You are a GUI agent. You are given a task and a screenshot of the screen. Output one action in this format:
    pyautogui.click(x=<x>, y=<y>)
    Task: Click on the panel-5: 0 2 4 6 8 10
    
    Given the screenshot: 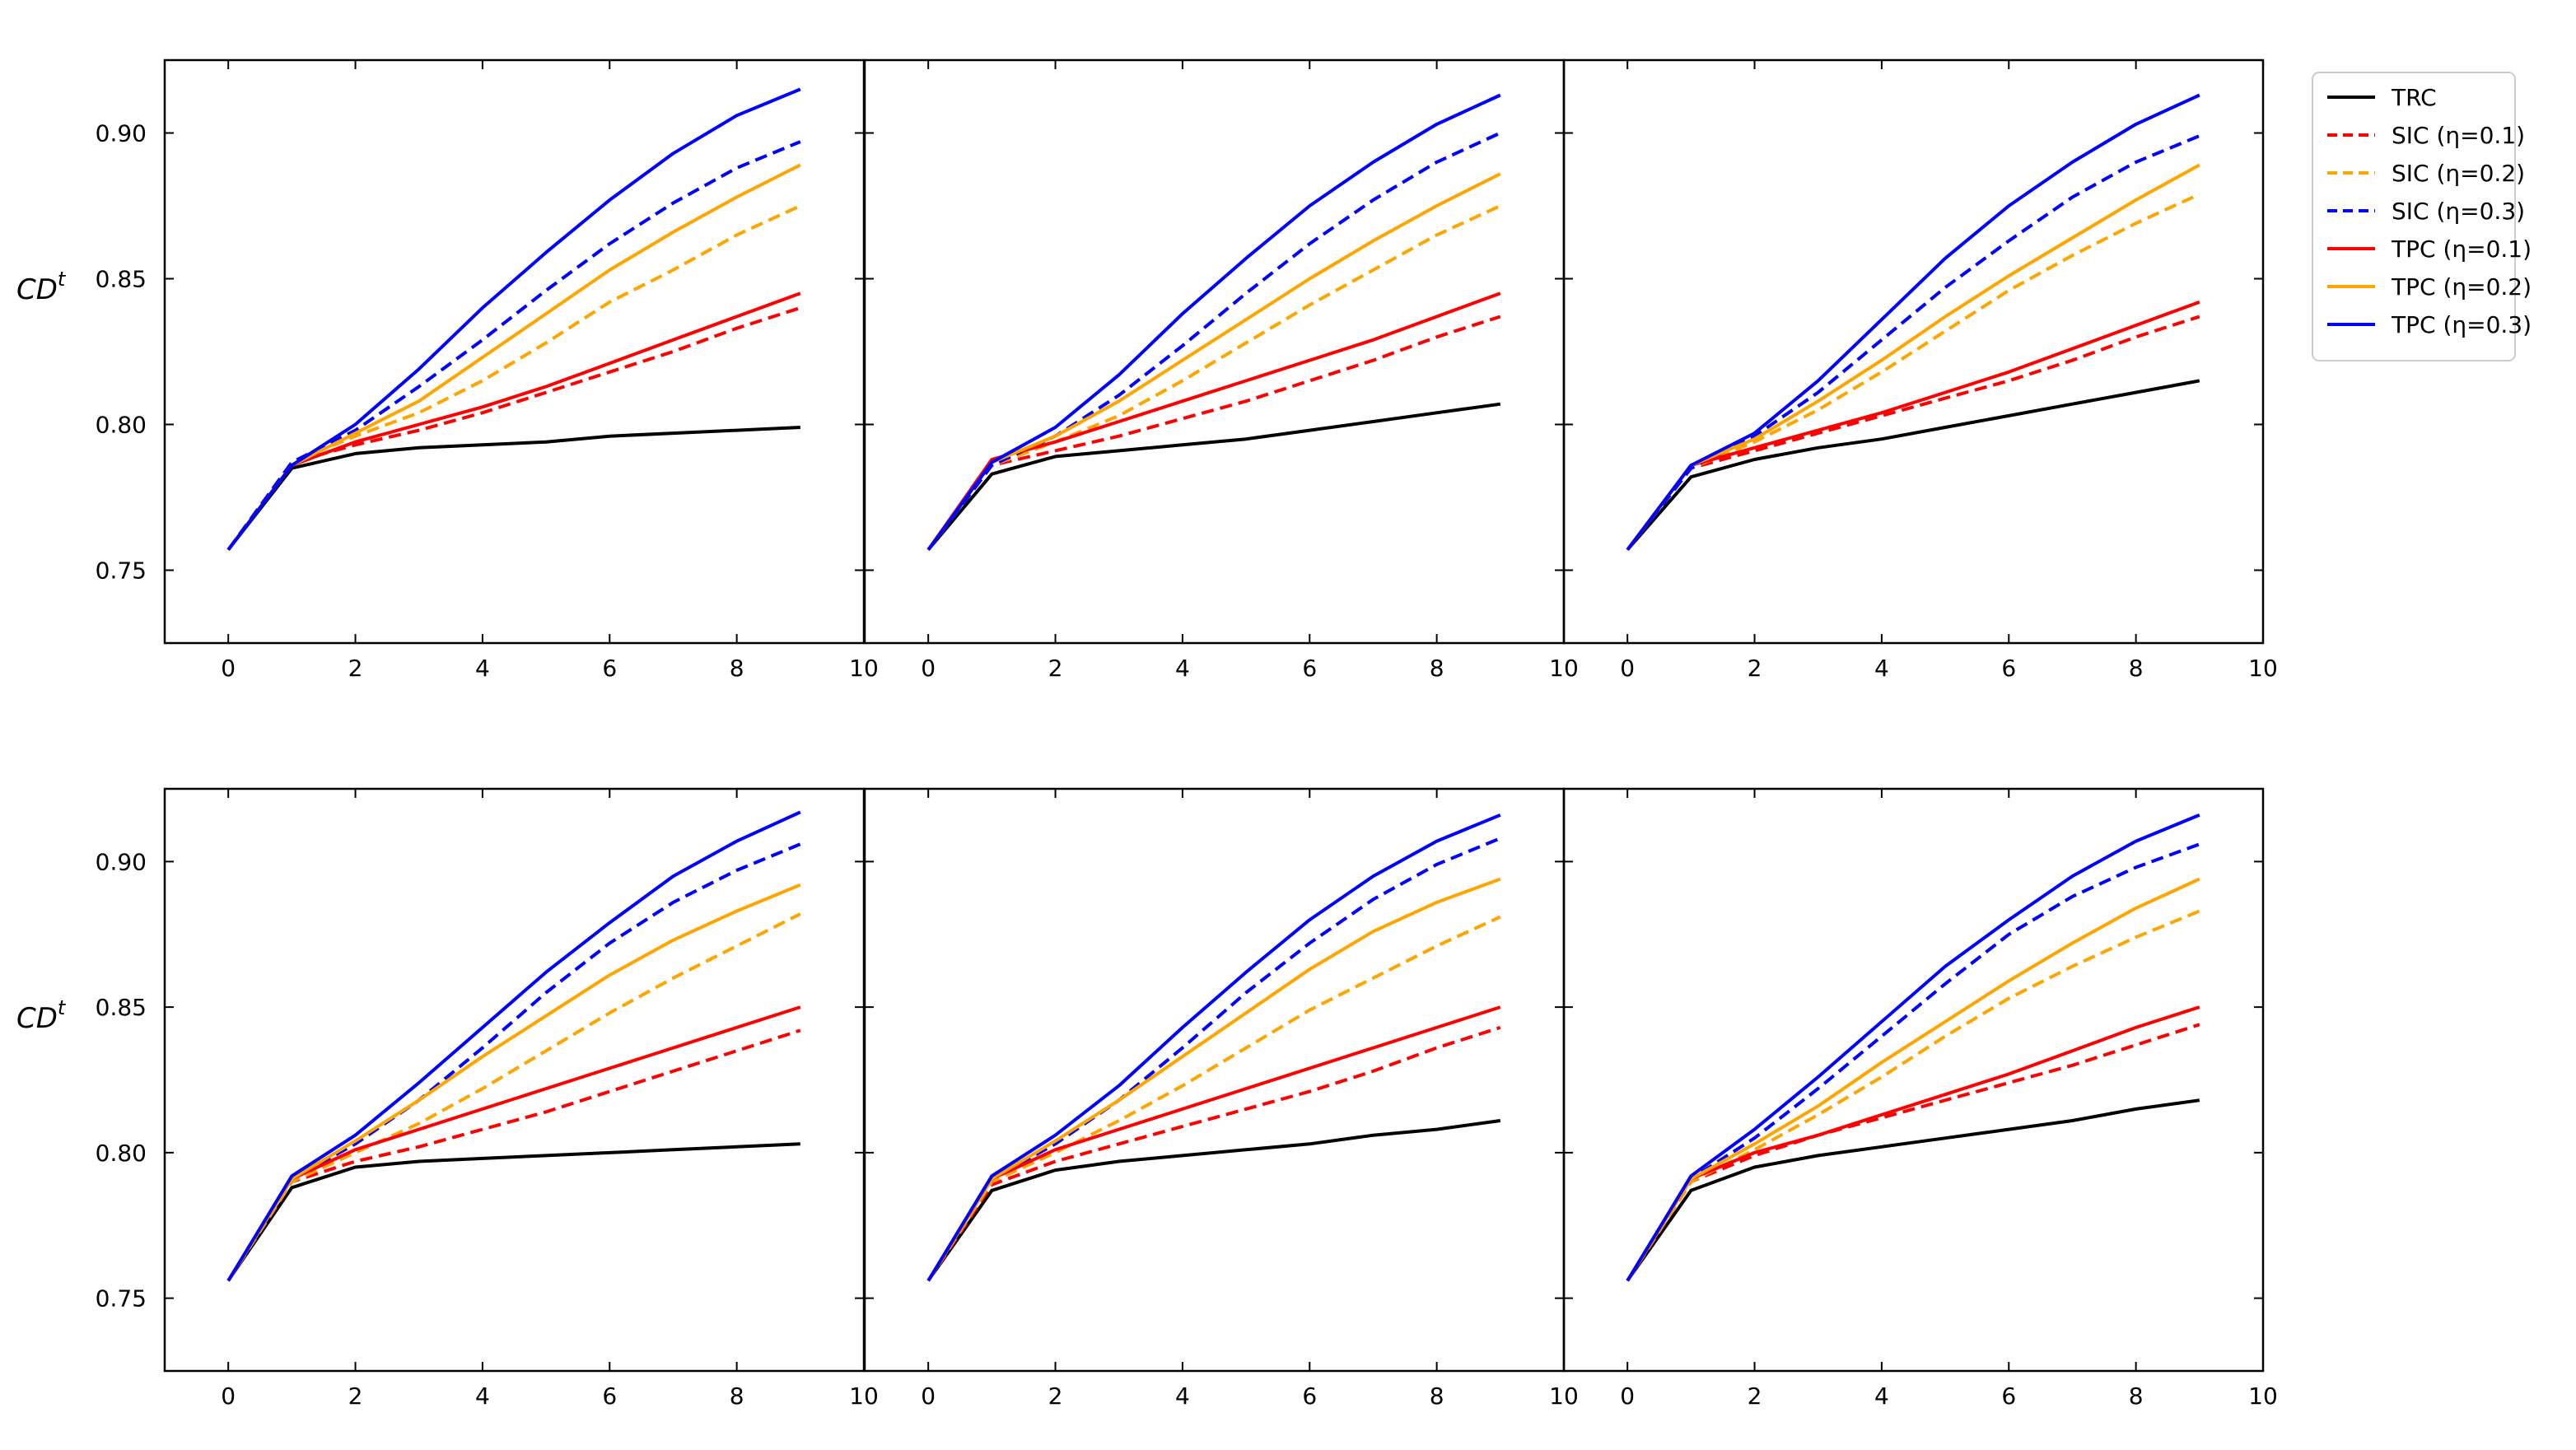 What is the action you would take?
    pyautogui.click(x=1221, y=1098)
    